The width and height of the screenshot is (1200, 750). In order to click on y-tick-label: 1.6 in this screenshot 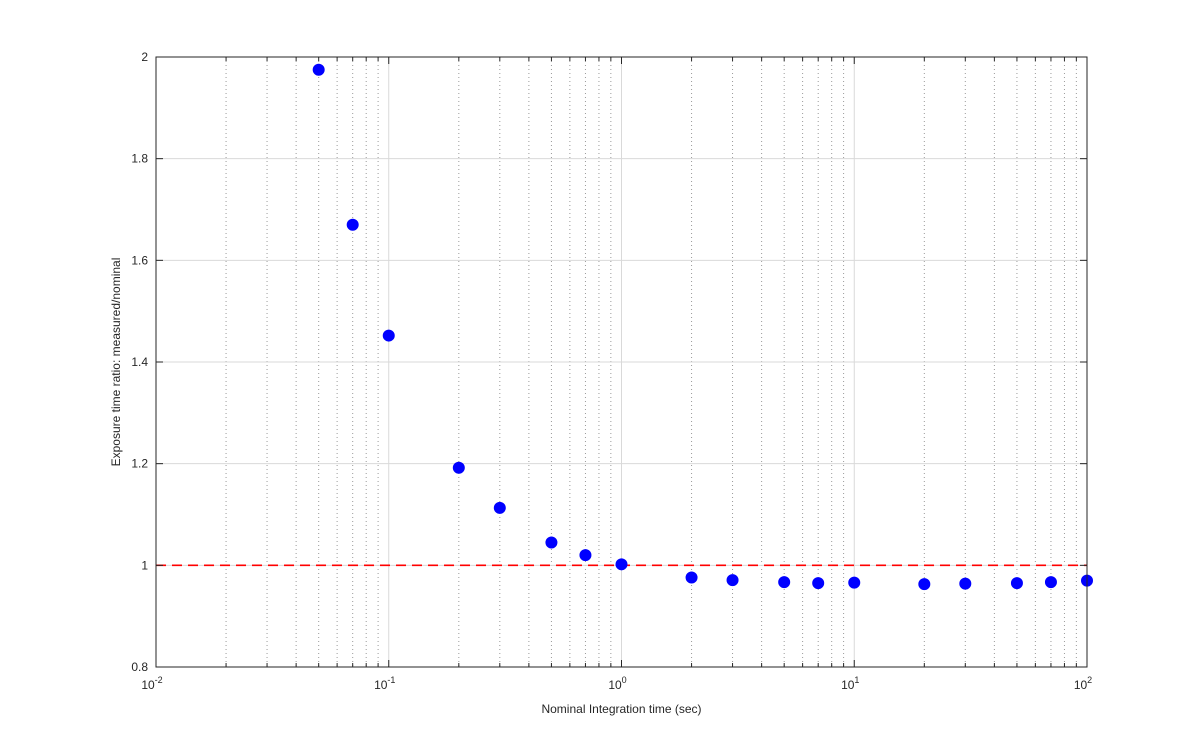, I will do `click(139, 260)`.